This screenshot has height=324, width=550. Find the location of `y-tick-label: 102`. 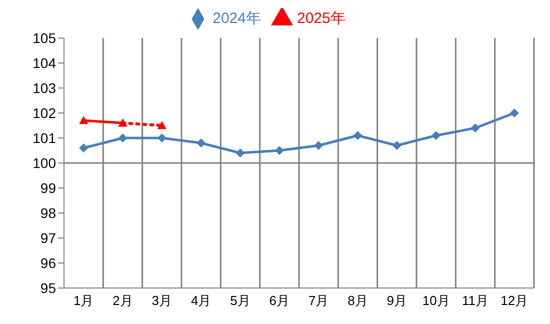

y-tick-label: 102 is located at coordinates (44, 112).